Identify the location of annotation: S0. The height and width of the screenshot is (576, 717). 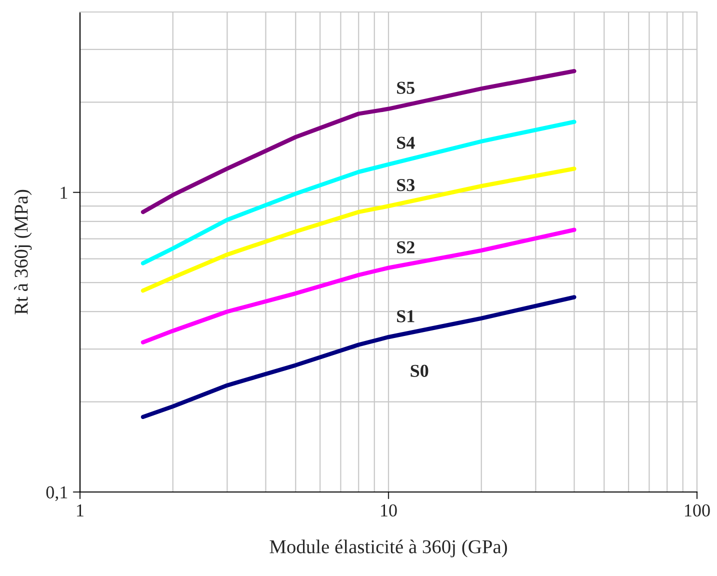
(419, 370).